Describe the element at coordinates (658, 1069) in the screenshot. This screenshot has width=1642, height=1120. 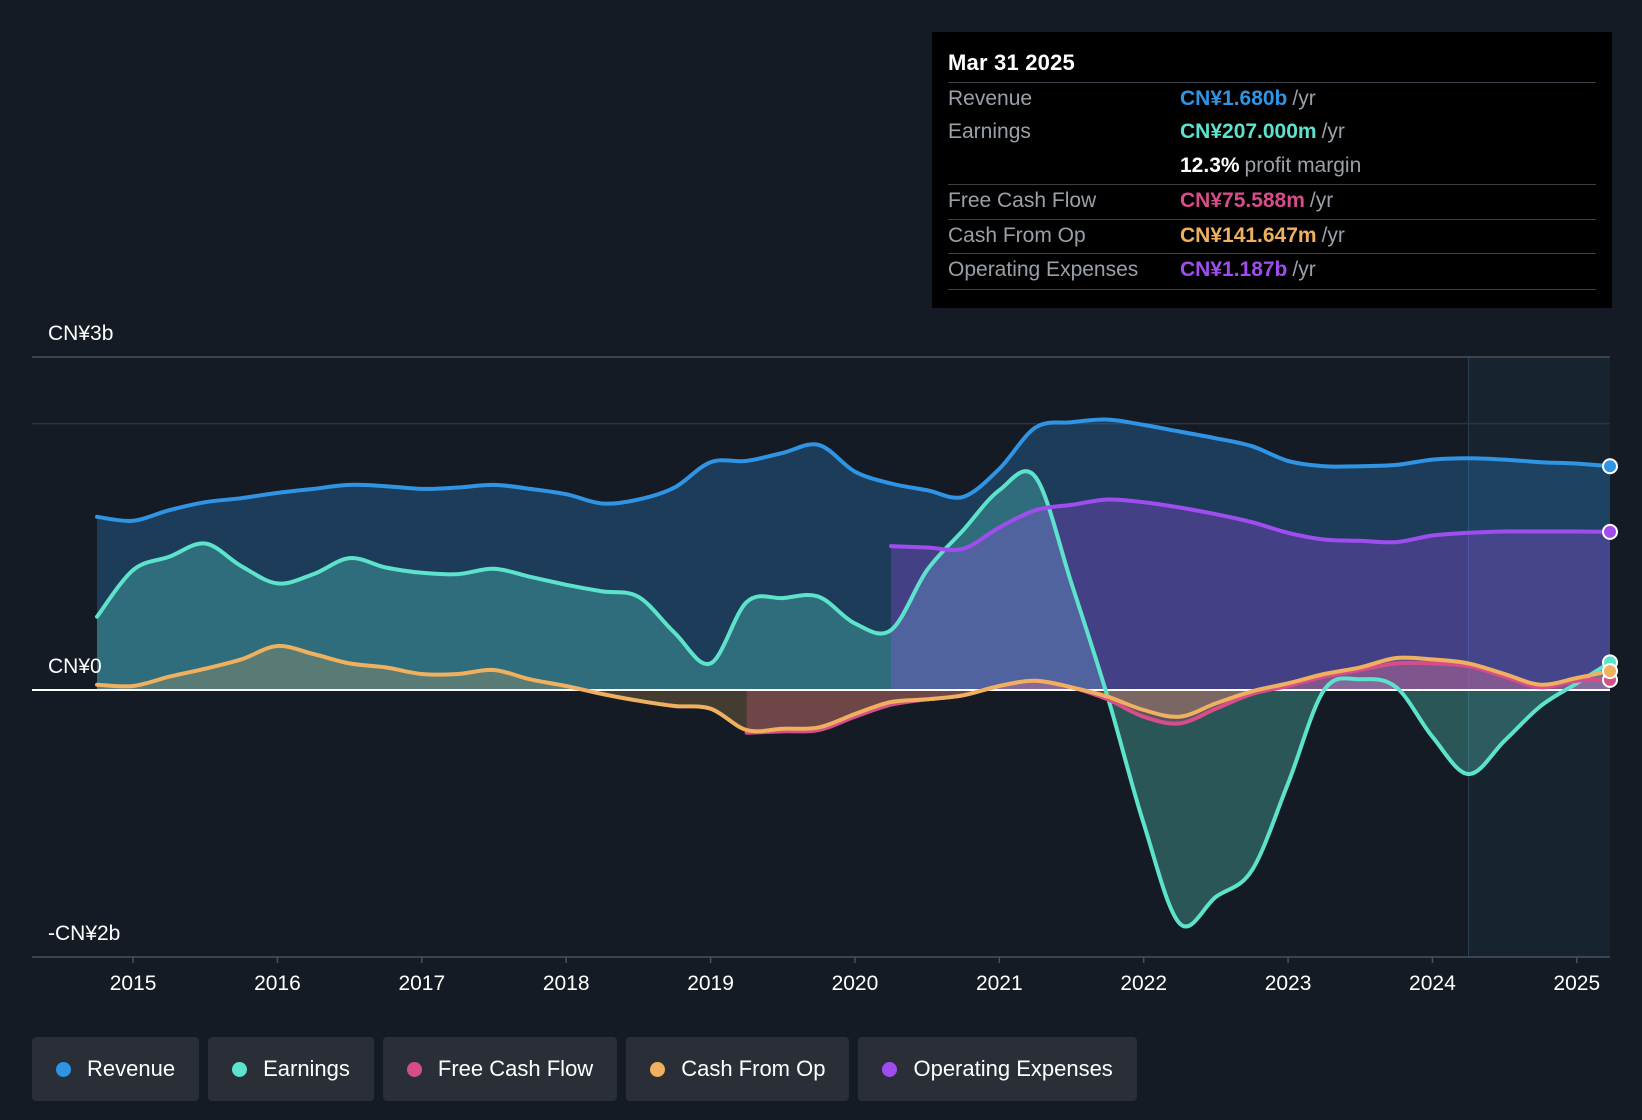
I see `cash-from-op-dot-icon` at that location.